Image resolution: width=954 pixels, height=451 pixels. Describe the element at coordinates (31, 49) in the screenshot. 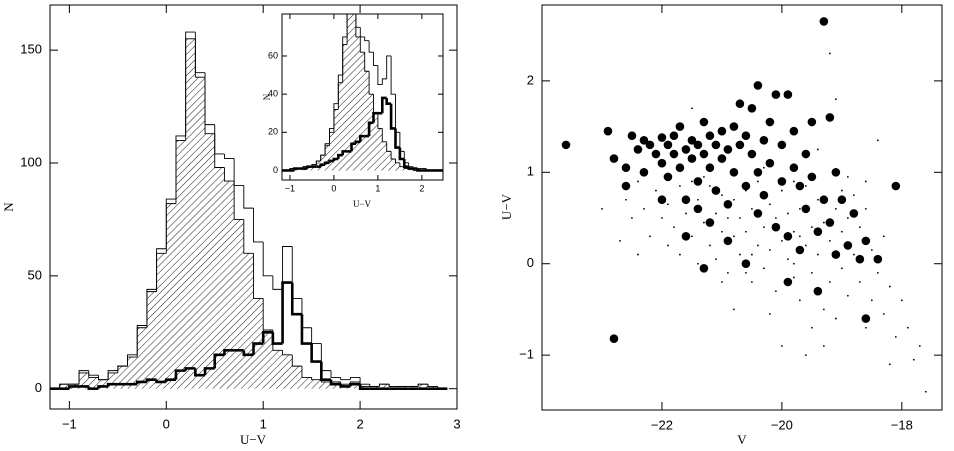

I see `y-tick-label: 150` at that location.